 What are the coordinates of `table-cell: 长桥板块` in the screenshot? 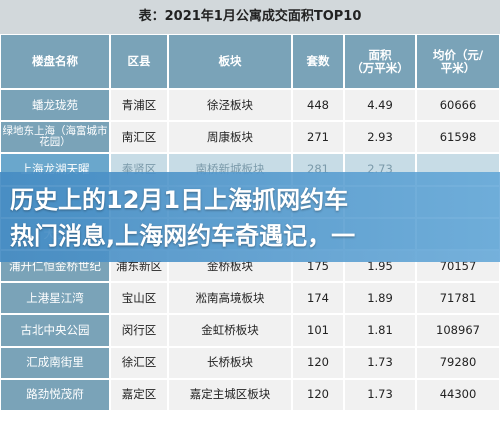 It's located at (230, 362).